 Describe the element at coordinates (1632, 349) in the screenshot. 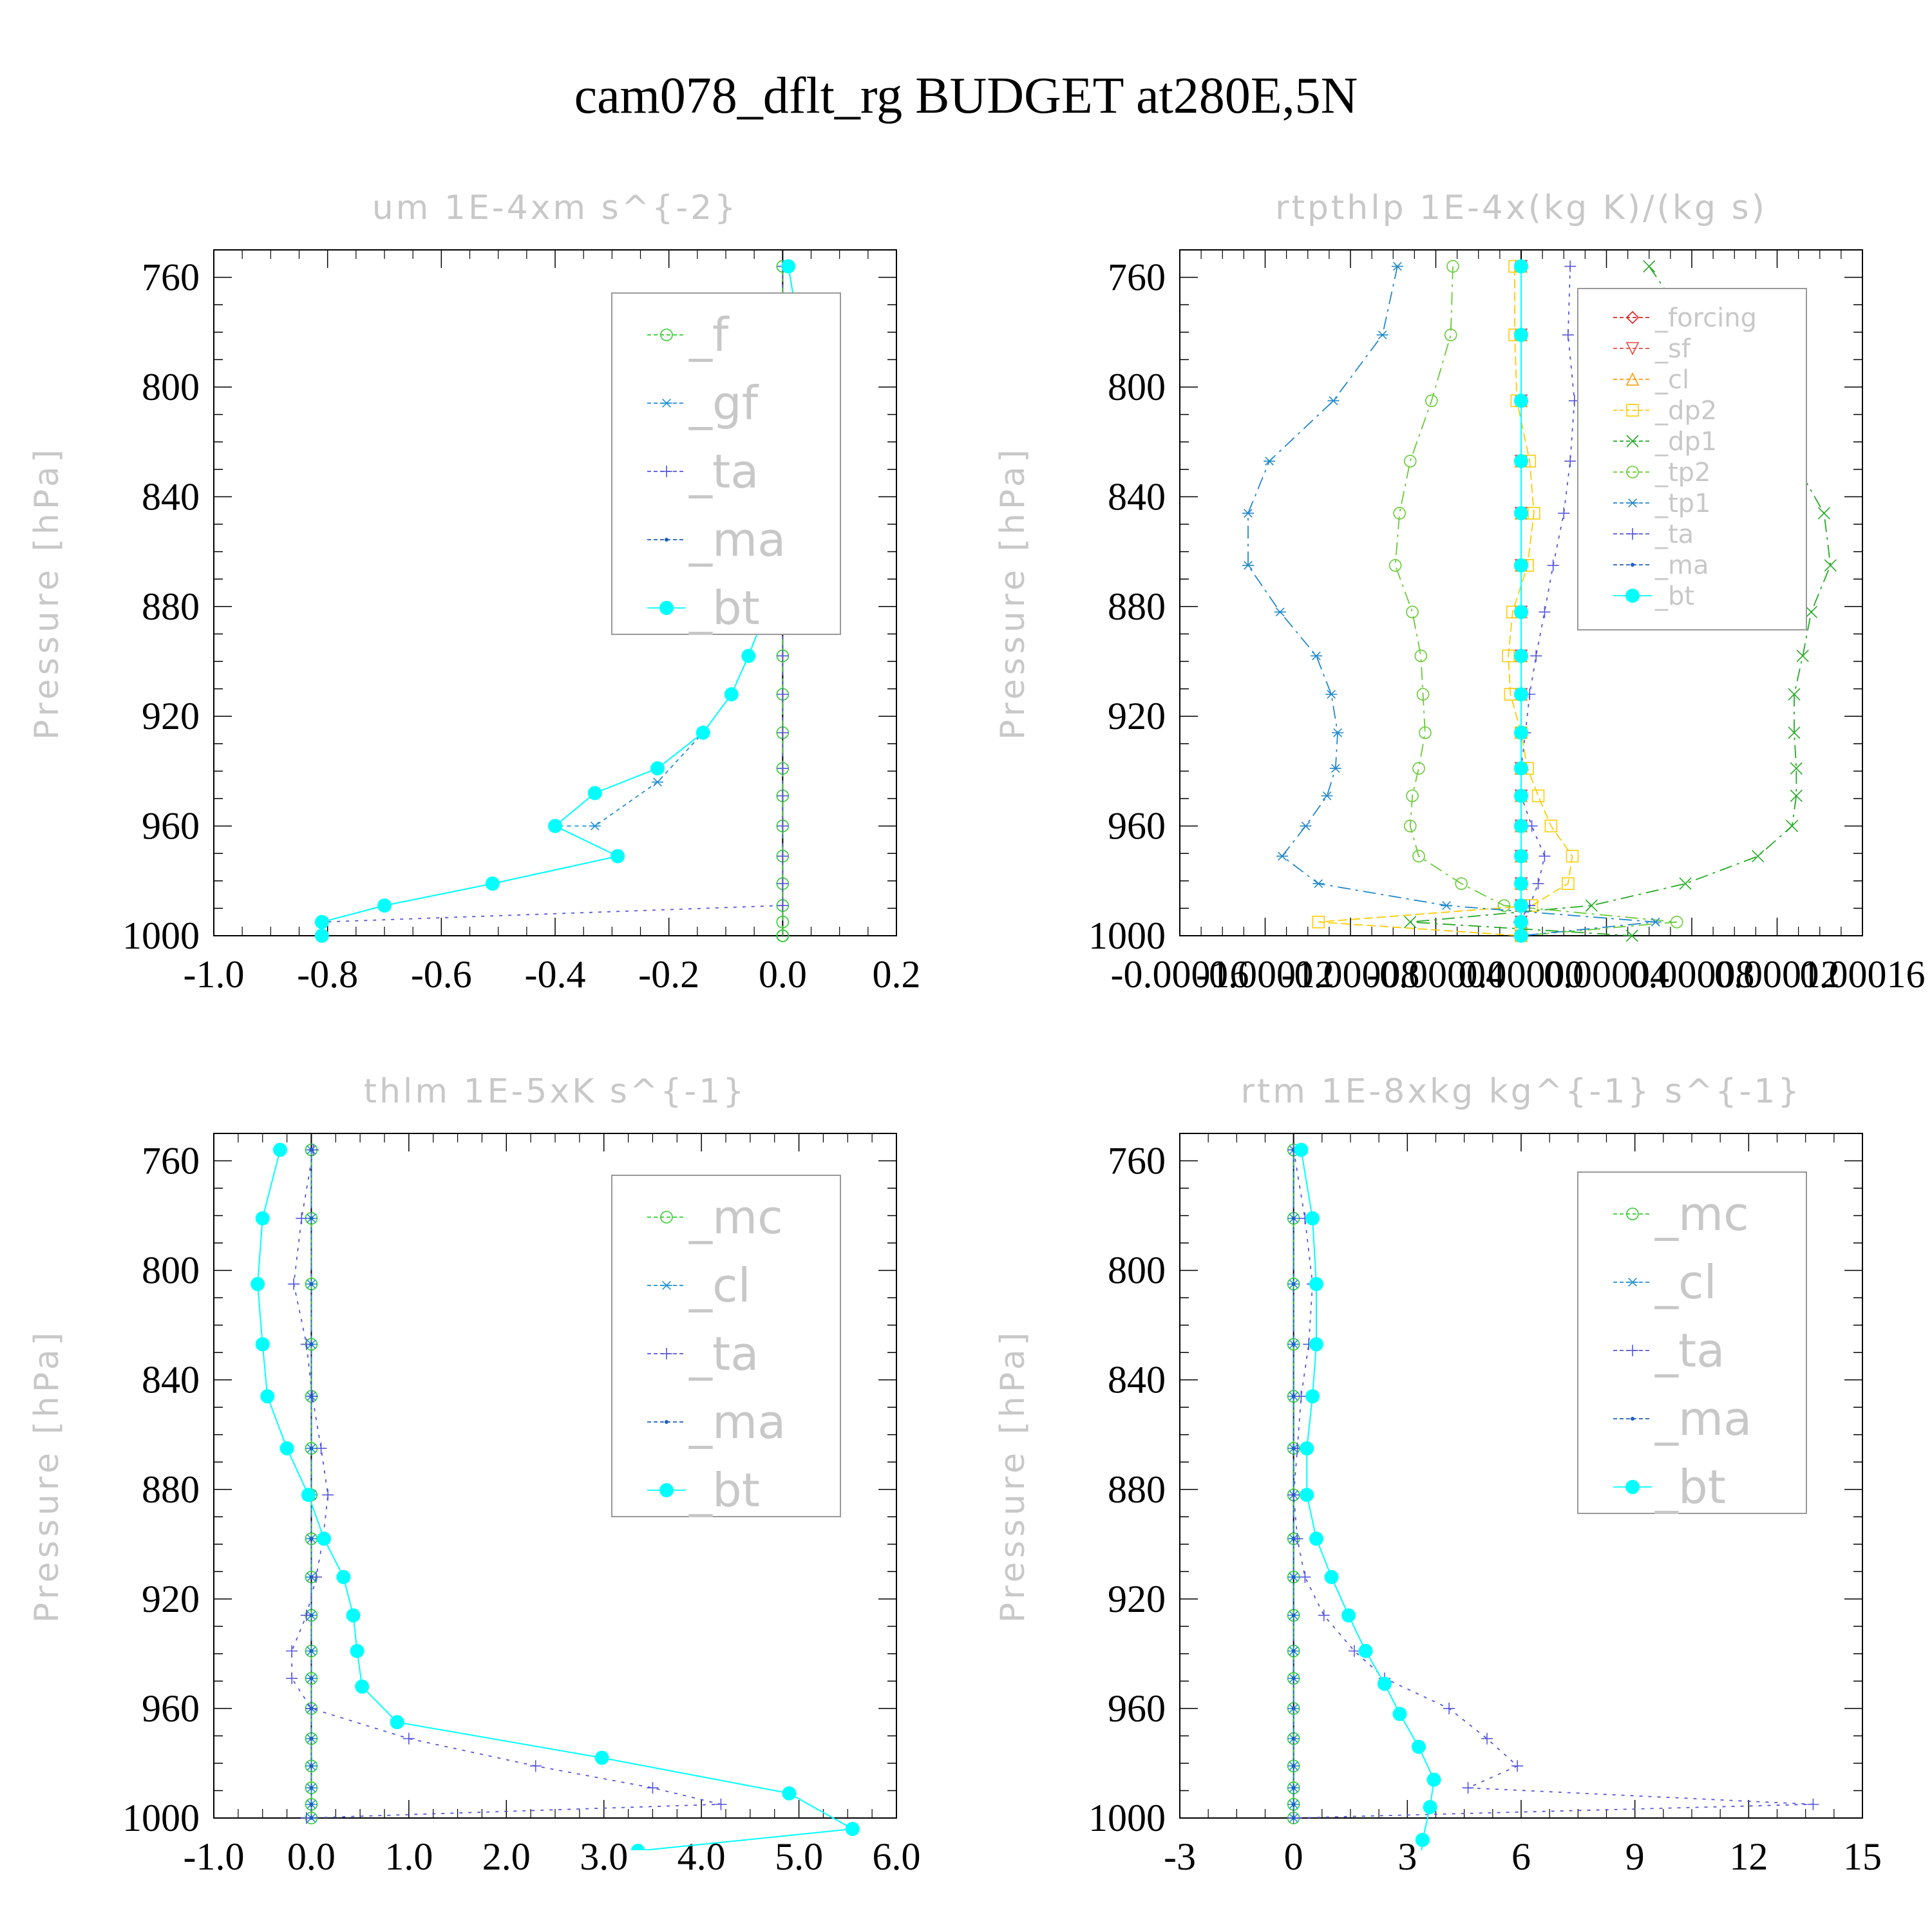

I see `marker-sf` at that location.